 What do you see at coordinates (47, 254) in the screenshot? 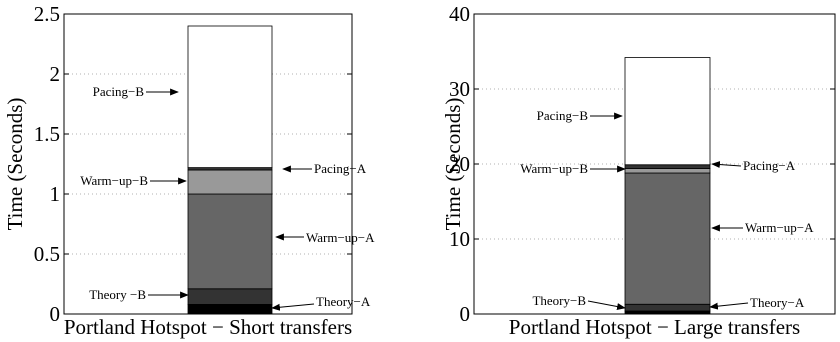
I see `y-tick-label: 0.5` at bounding box center [47, 254].